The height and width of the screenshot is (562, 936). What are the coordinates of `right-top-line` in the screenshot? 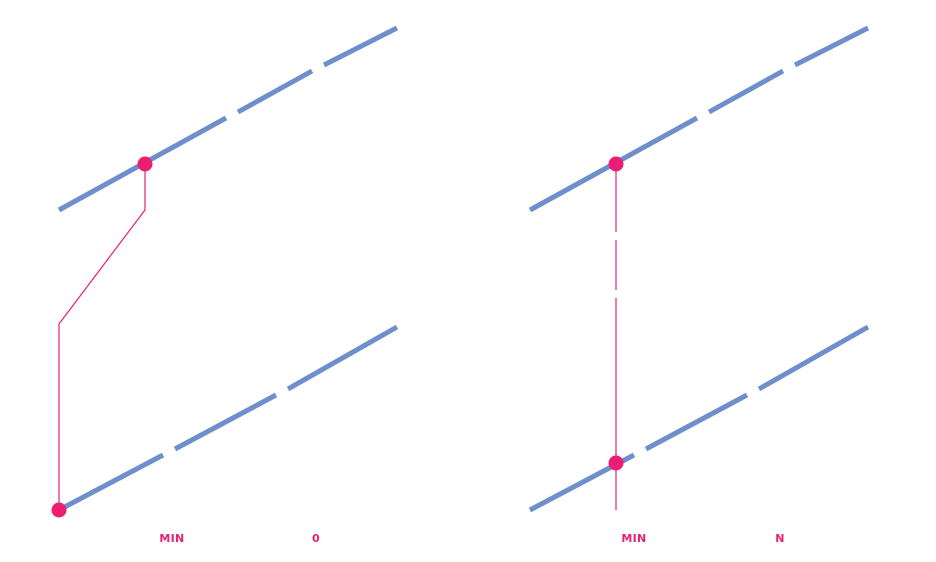 It's located at (699, 119).